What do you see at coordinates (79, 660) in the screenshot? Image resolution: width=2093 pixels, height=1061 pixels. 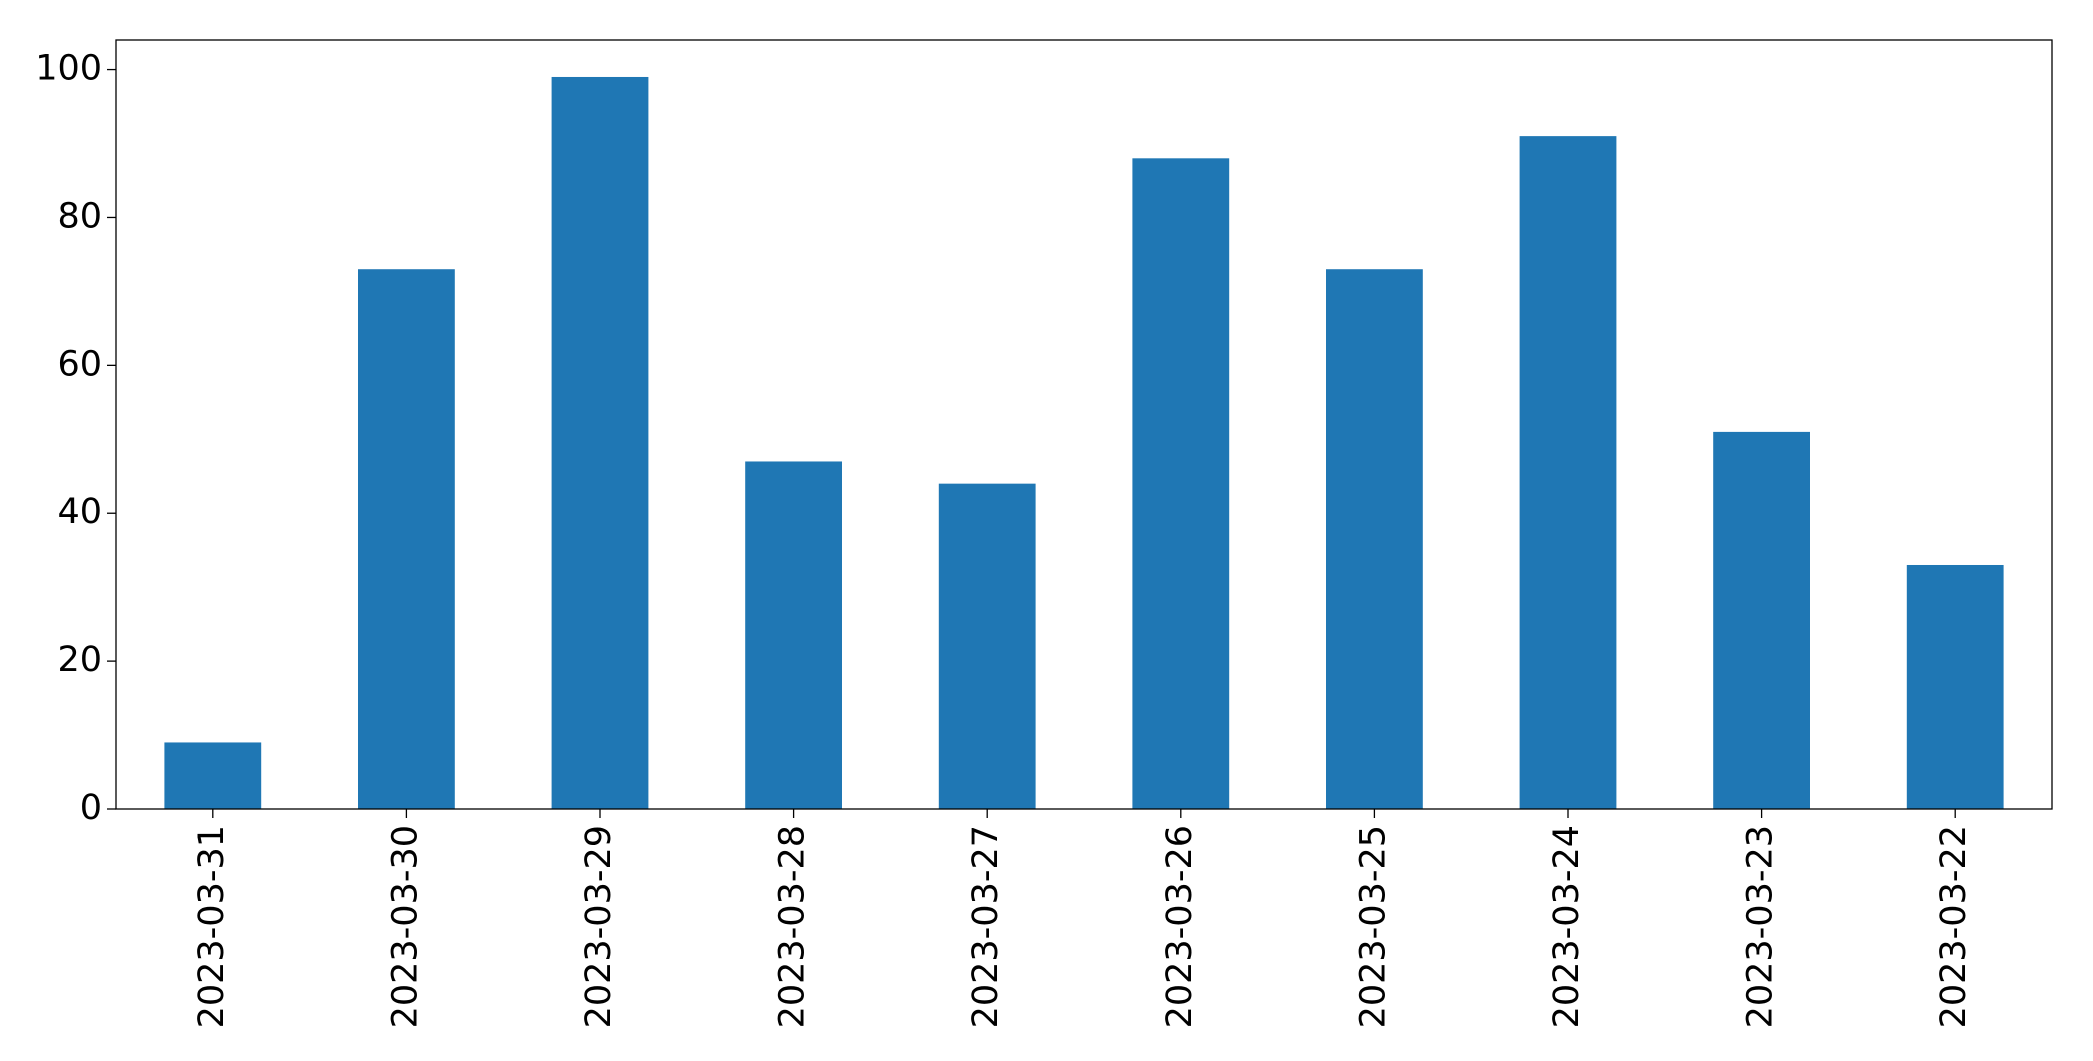 I see `y-tick-label: 20` at bounding box center [79, 660].